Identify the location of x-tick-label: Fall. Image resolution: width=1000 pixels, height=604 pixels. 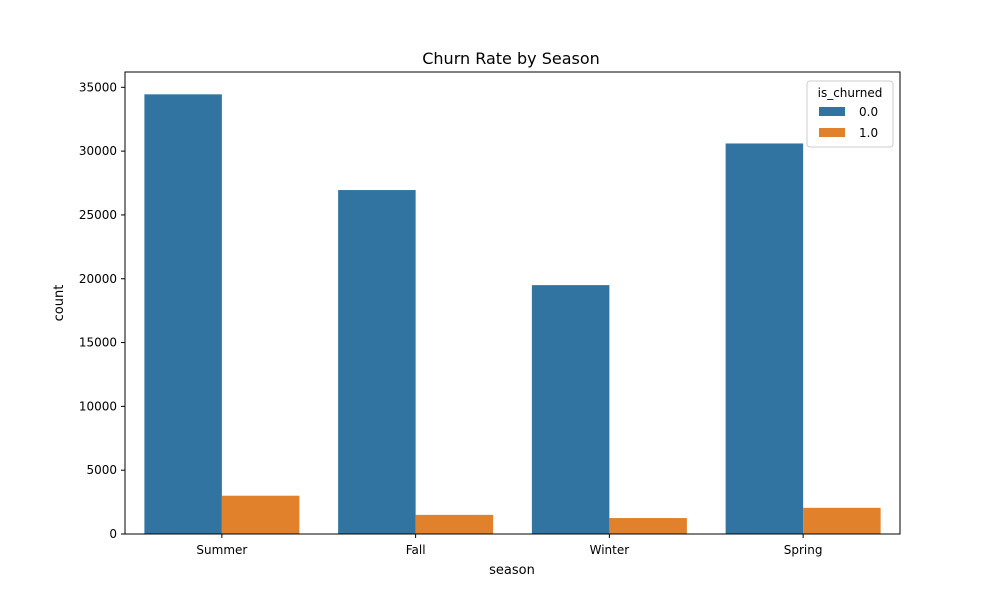
(416, 550).